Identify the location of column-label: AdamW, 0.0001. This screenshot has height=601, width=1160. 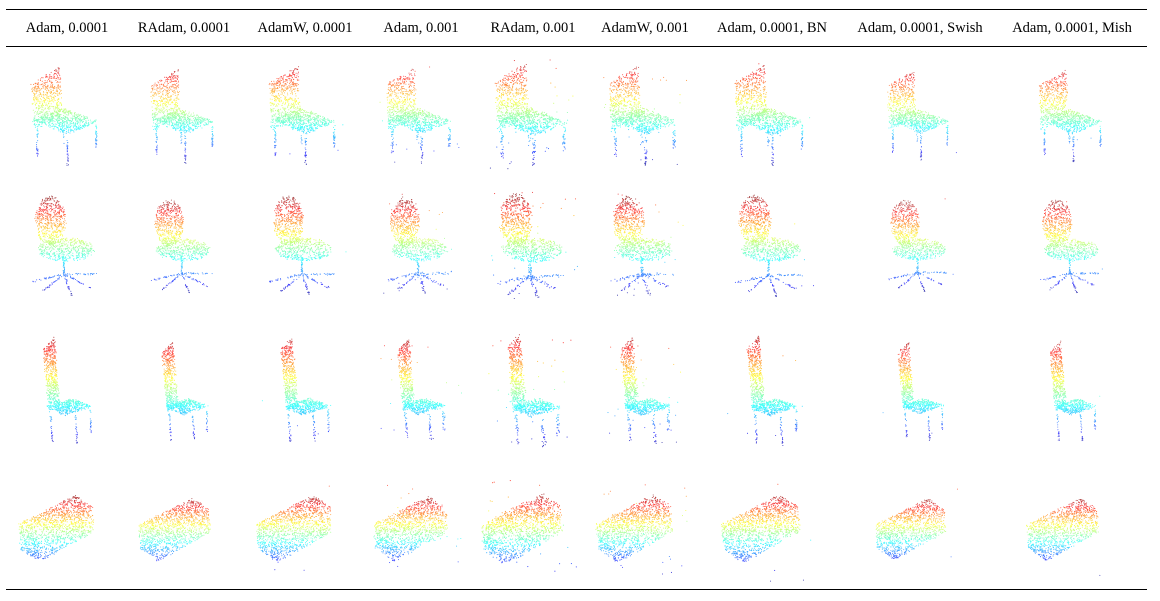
(305, 28).